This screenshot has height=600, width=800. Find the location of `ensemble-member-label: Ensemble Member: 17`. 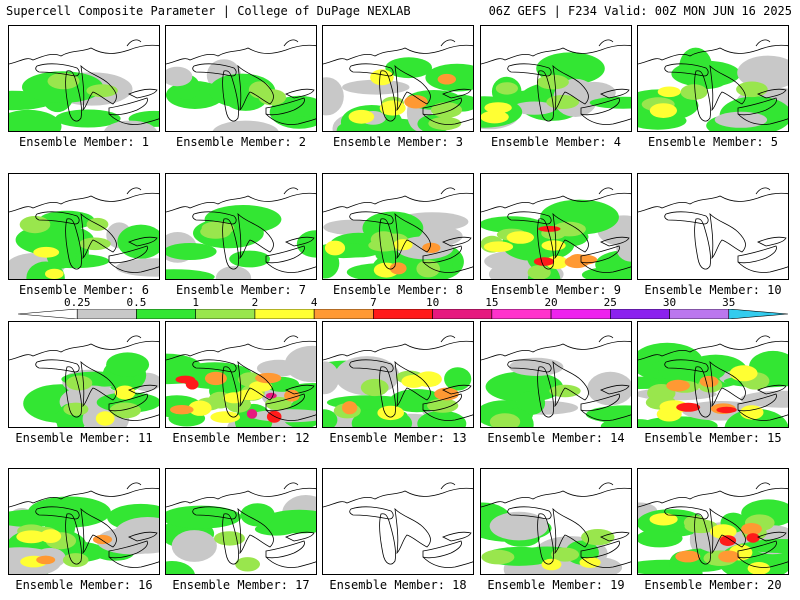

ensemble-member-label: Ensemble Member: 17 is located at coordinates (241, 585).